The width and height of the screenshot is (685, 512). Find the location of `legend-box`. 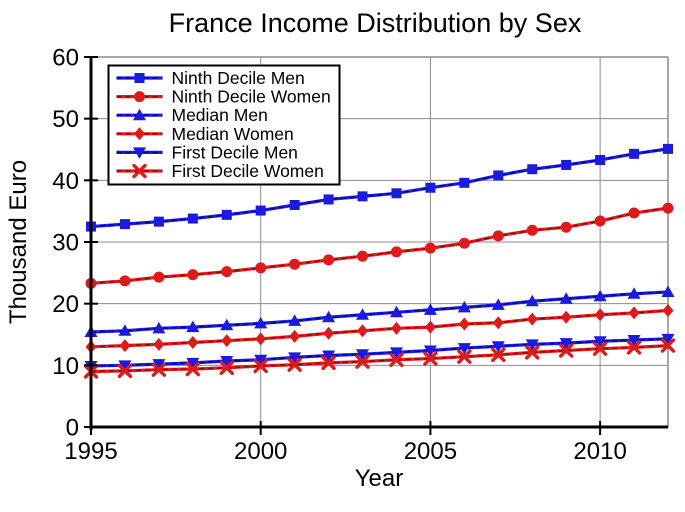

legend-box is located at coordinates (224, 125).